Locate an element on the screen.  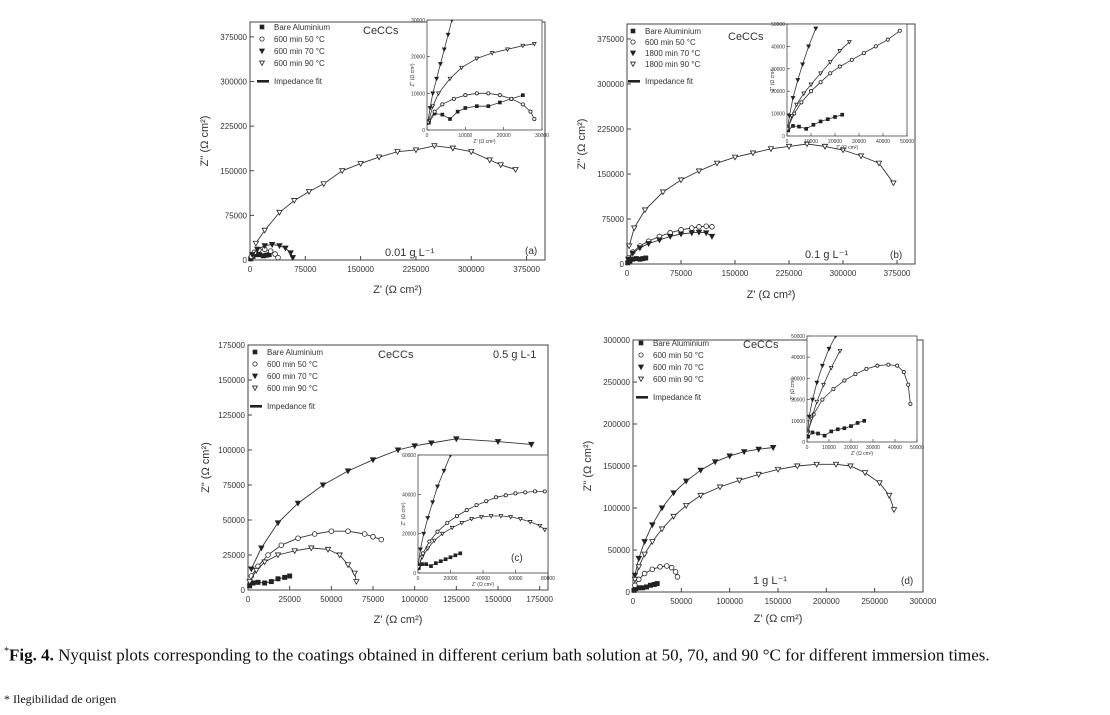
panel-label: (a) is located at coordinates (531, 251).